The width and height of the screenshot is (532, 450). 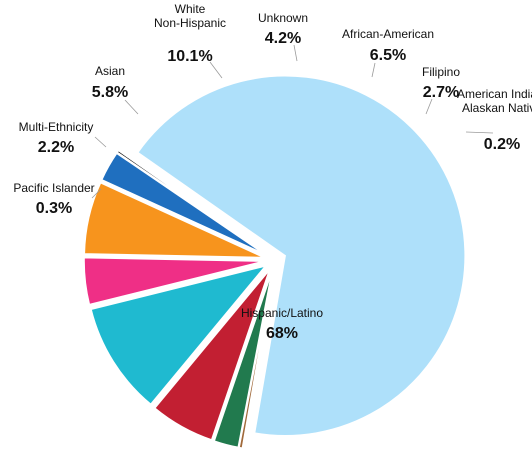 I want to click on slice-value-white-non-hispanic: 10.1%, so click(x=189, y=56).